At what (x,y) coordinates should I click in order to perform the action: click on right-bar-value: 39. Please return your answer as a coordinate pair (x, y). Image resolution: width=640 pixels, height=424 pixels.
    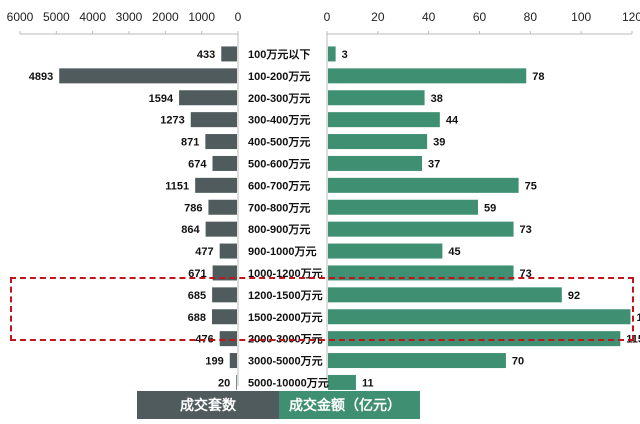
    Looking at the image, I should click on (439, 143).